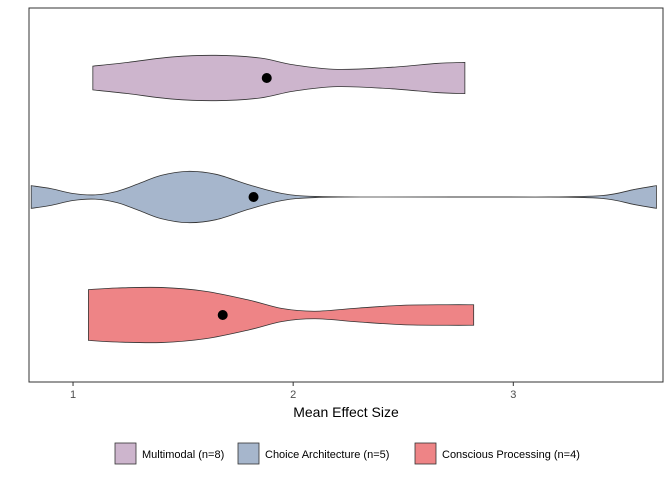 This screenshot has width=672, height=480. I want to click on x-axis: 1 2 3, so click(293, 391).